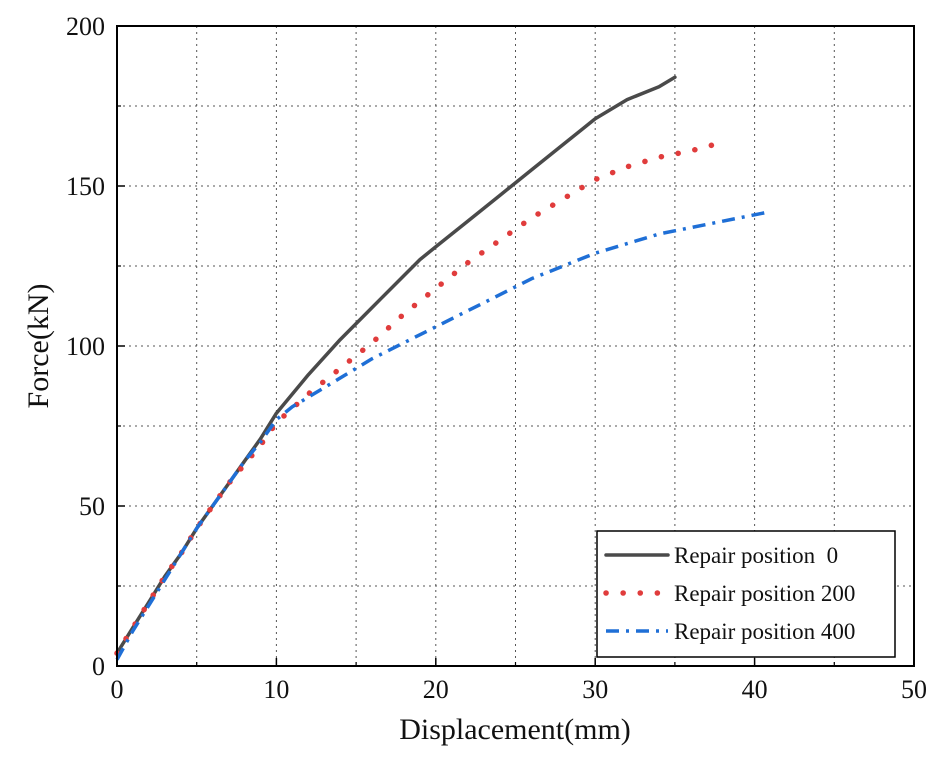  I want to click on x-axis-label: Displacement(mm), so click(515, 729).